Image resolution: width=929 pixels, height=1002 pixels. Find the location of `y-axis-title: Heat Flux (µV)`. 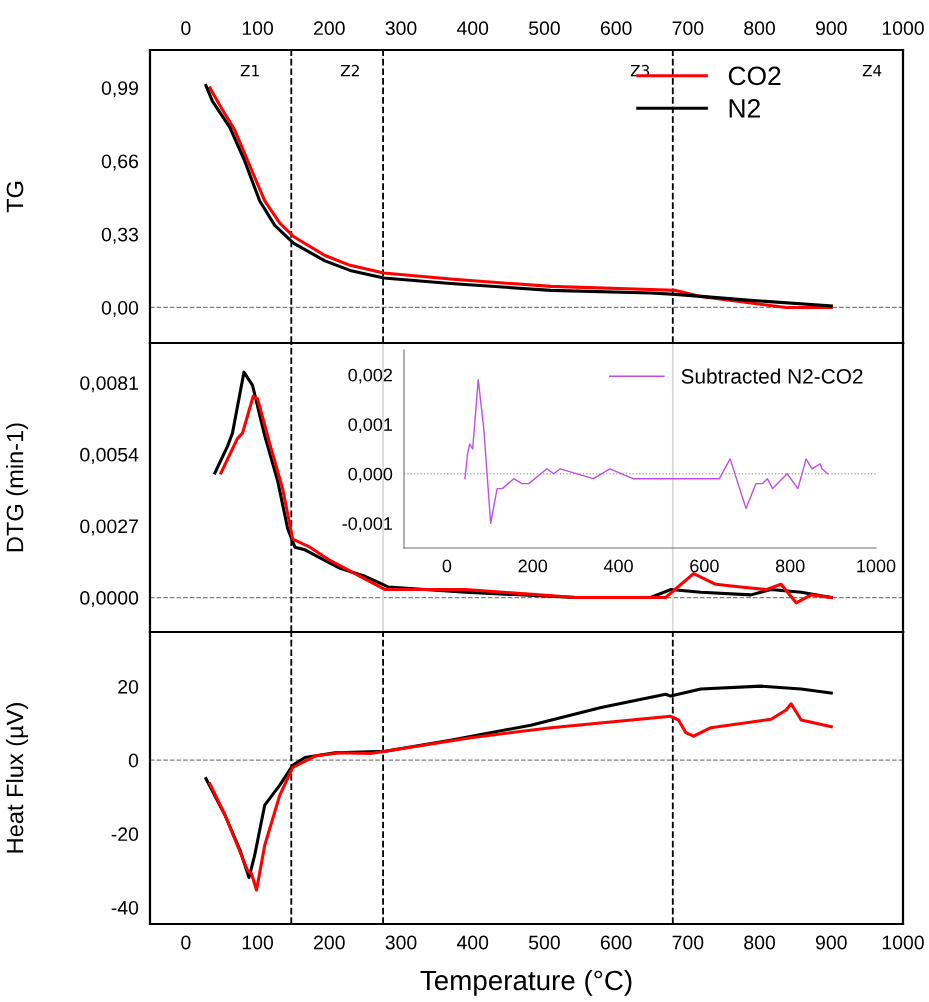

y-axis-title: Heat Flux (µV) is located at coordinates (17, 778).